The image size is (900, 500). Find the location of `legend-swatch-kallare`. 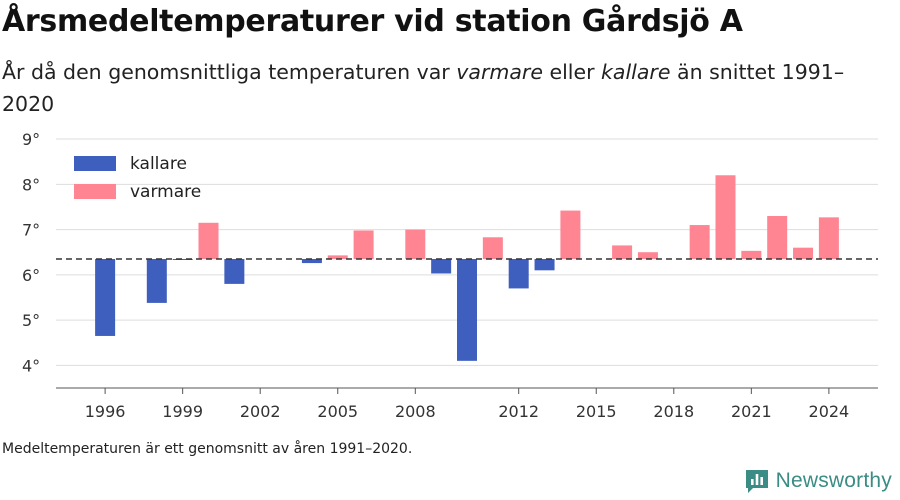

legend-swatch-kallare is located at coordinates (95, 163).